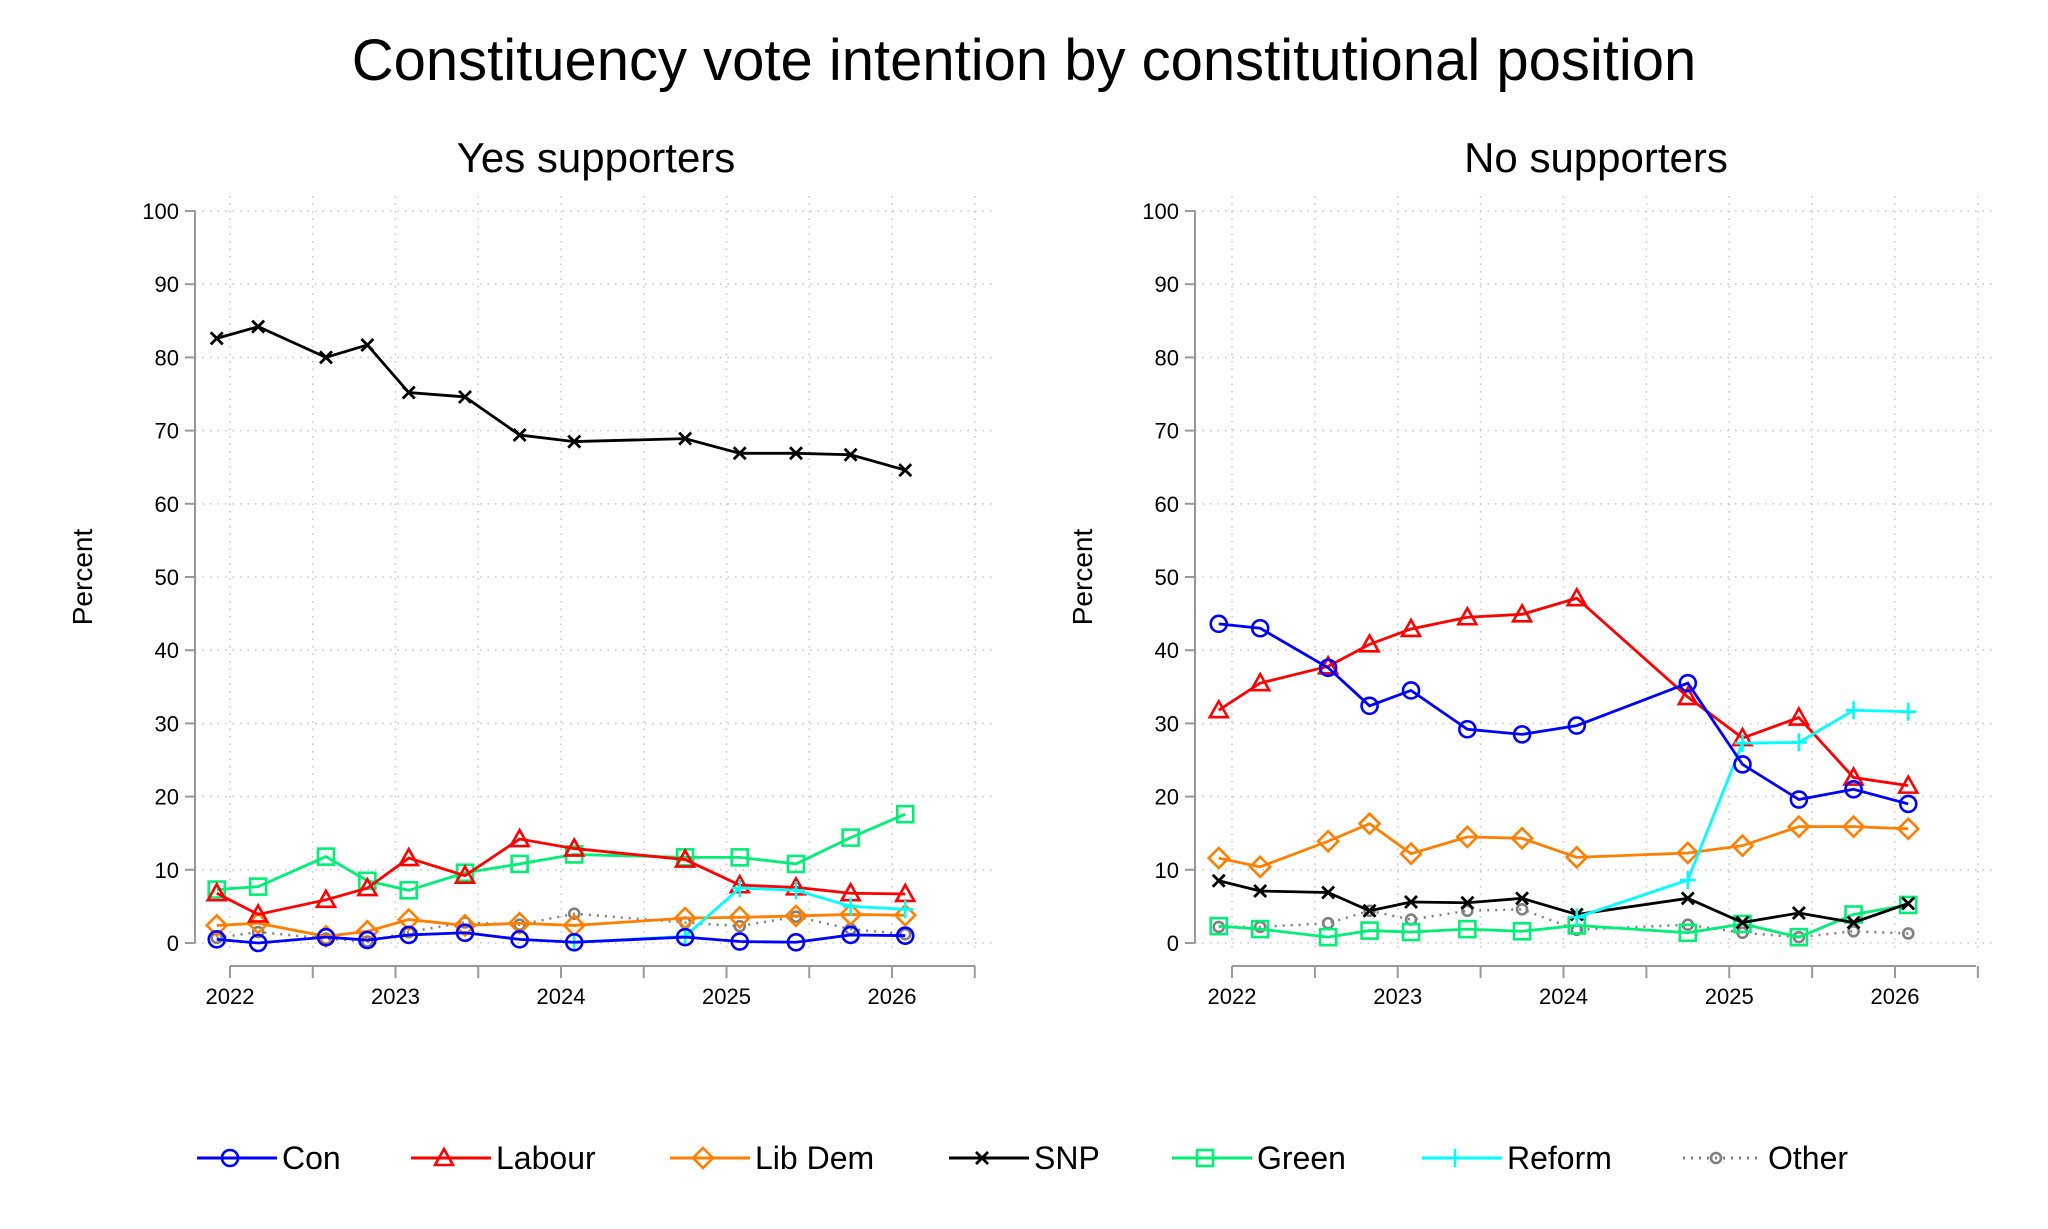 Image resolution: width=2048 pixels, height=1229 pixels. I want to click on series-con, so click(1563, 714).